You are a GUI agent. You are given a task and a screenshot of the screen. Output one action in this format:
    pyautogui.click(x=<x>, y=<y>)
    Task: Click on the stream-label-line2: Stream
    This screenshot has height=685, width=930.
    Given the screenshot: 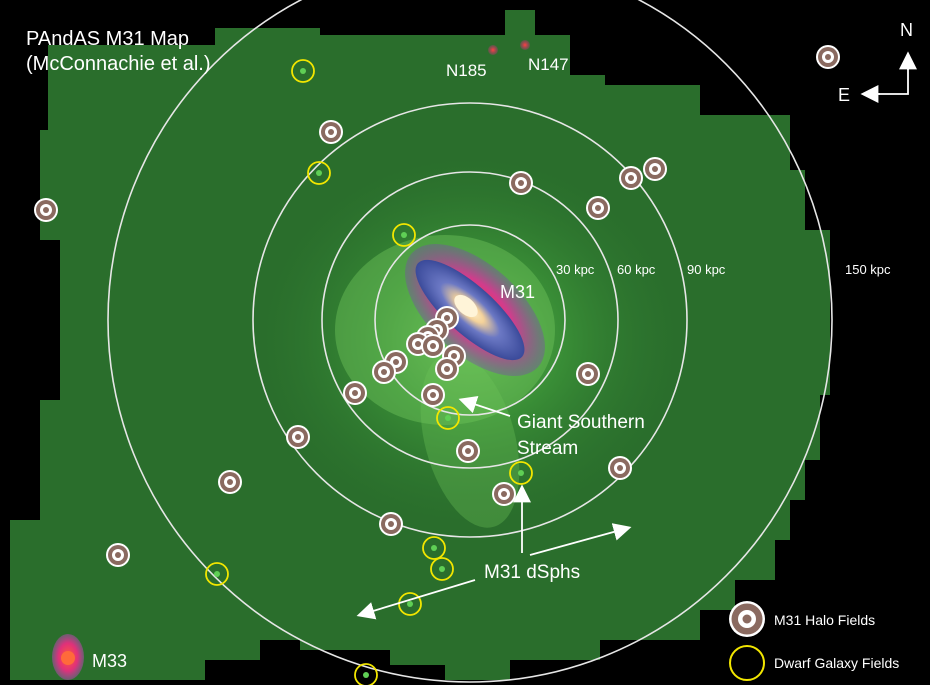 What is the action you would take?
    pyautogui.click(x=547, y=448)
    